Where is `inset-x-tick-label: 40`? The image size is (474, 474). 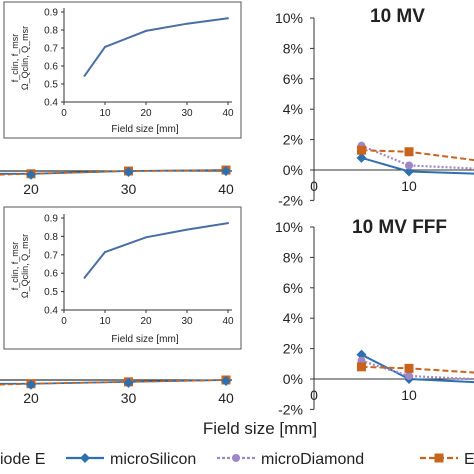
inset-x-tick-label: 40 is located at coordinates (228, 321).